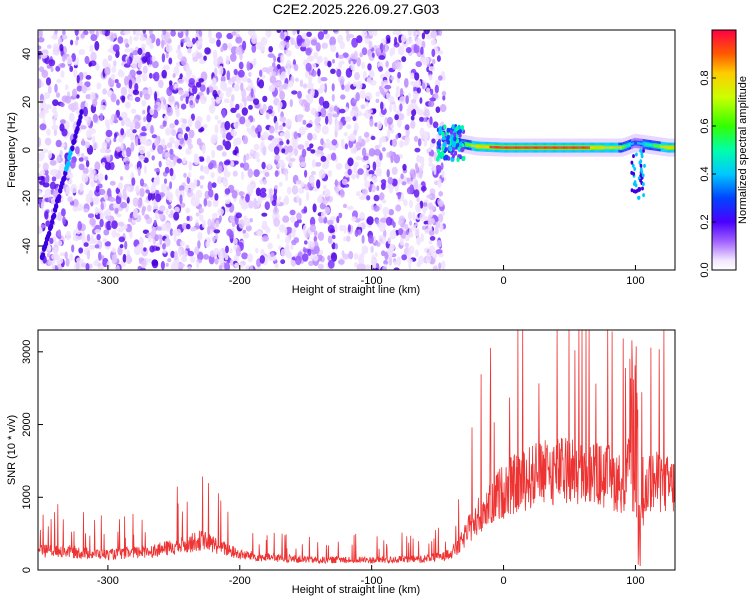 This screenshot has height=600, width=750. Describe the element at coordinates (705, 173) in the screenshot. I see `colorbar-tick-label: 0.4` at that location.